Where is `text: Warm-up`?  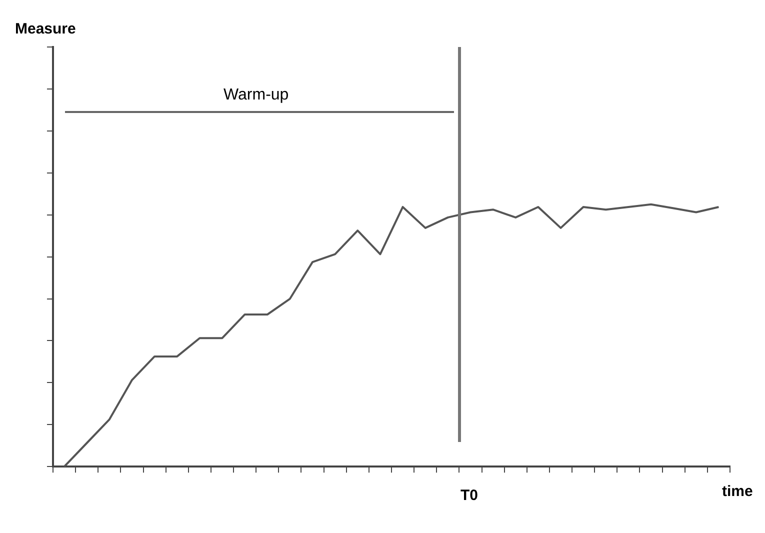
text: Warm-up is located at coordinates (256, 95).